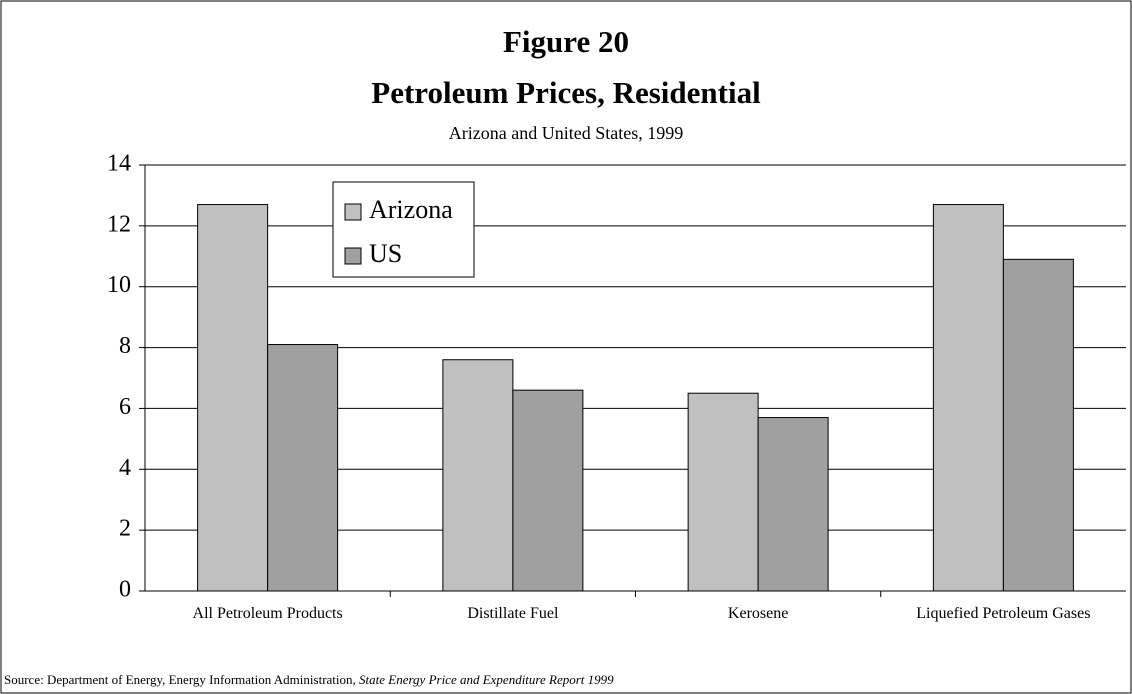 This screenshot has height=694, width=1132. I want to click on legend-label: US, so click(385, 253).